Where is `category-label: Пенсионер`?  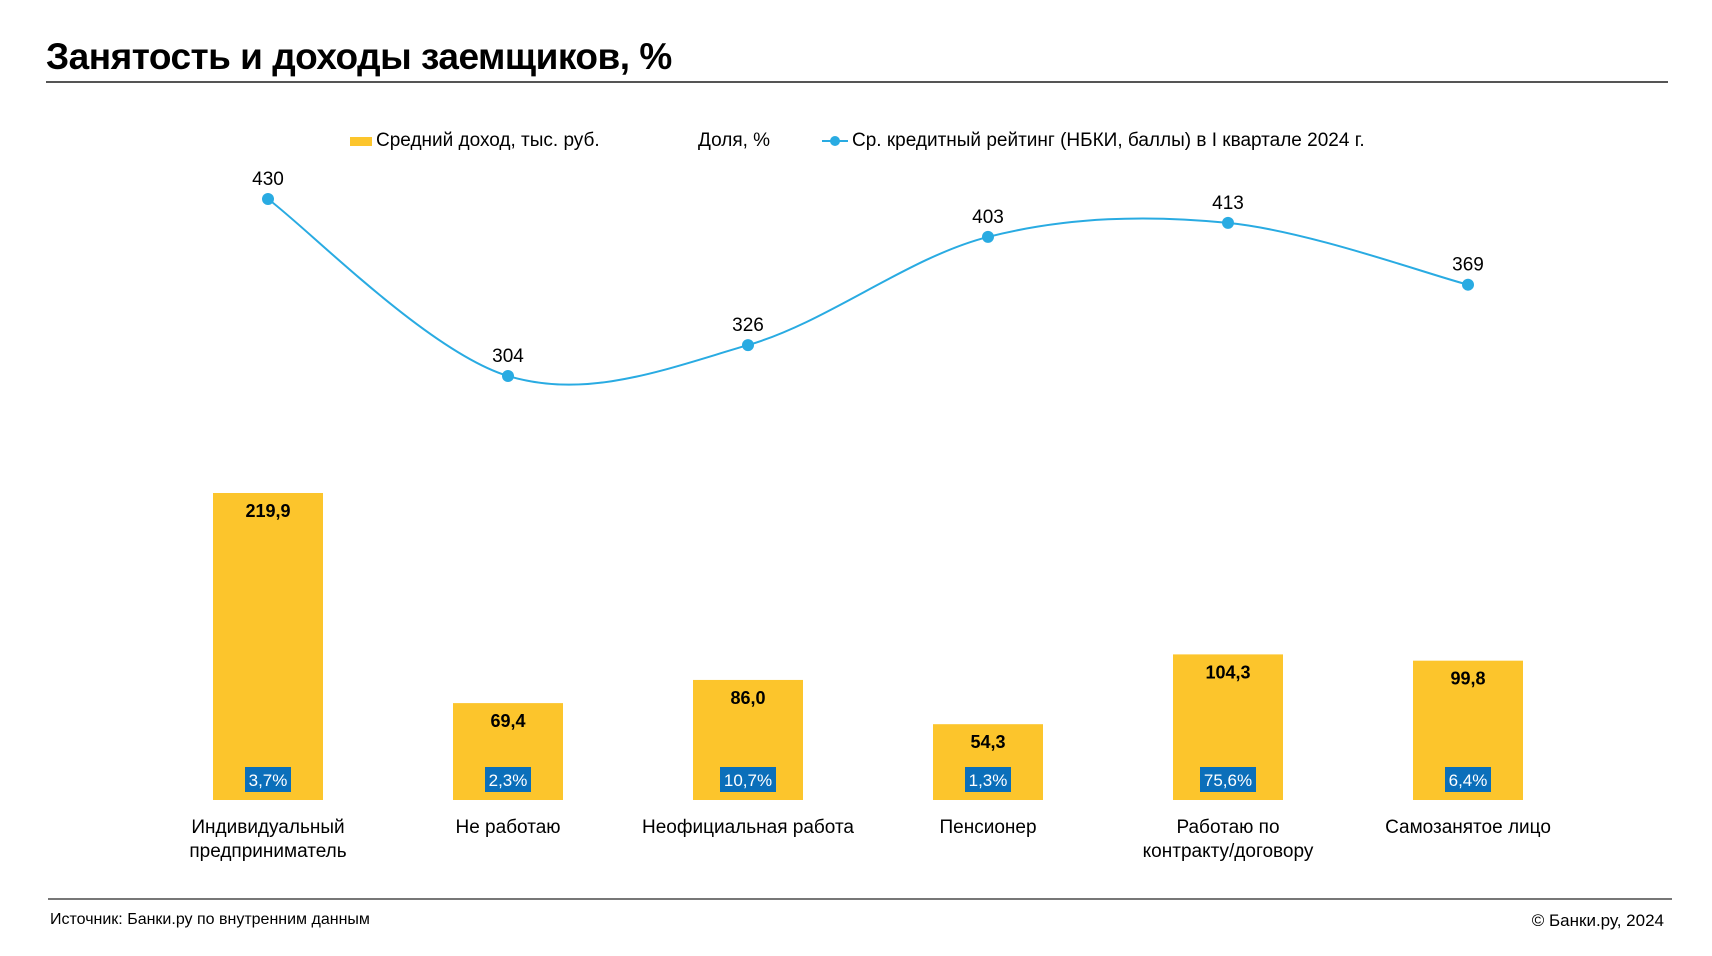
category-label: Пенсионер is located at coordinates (987, 827).